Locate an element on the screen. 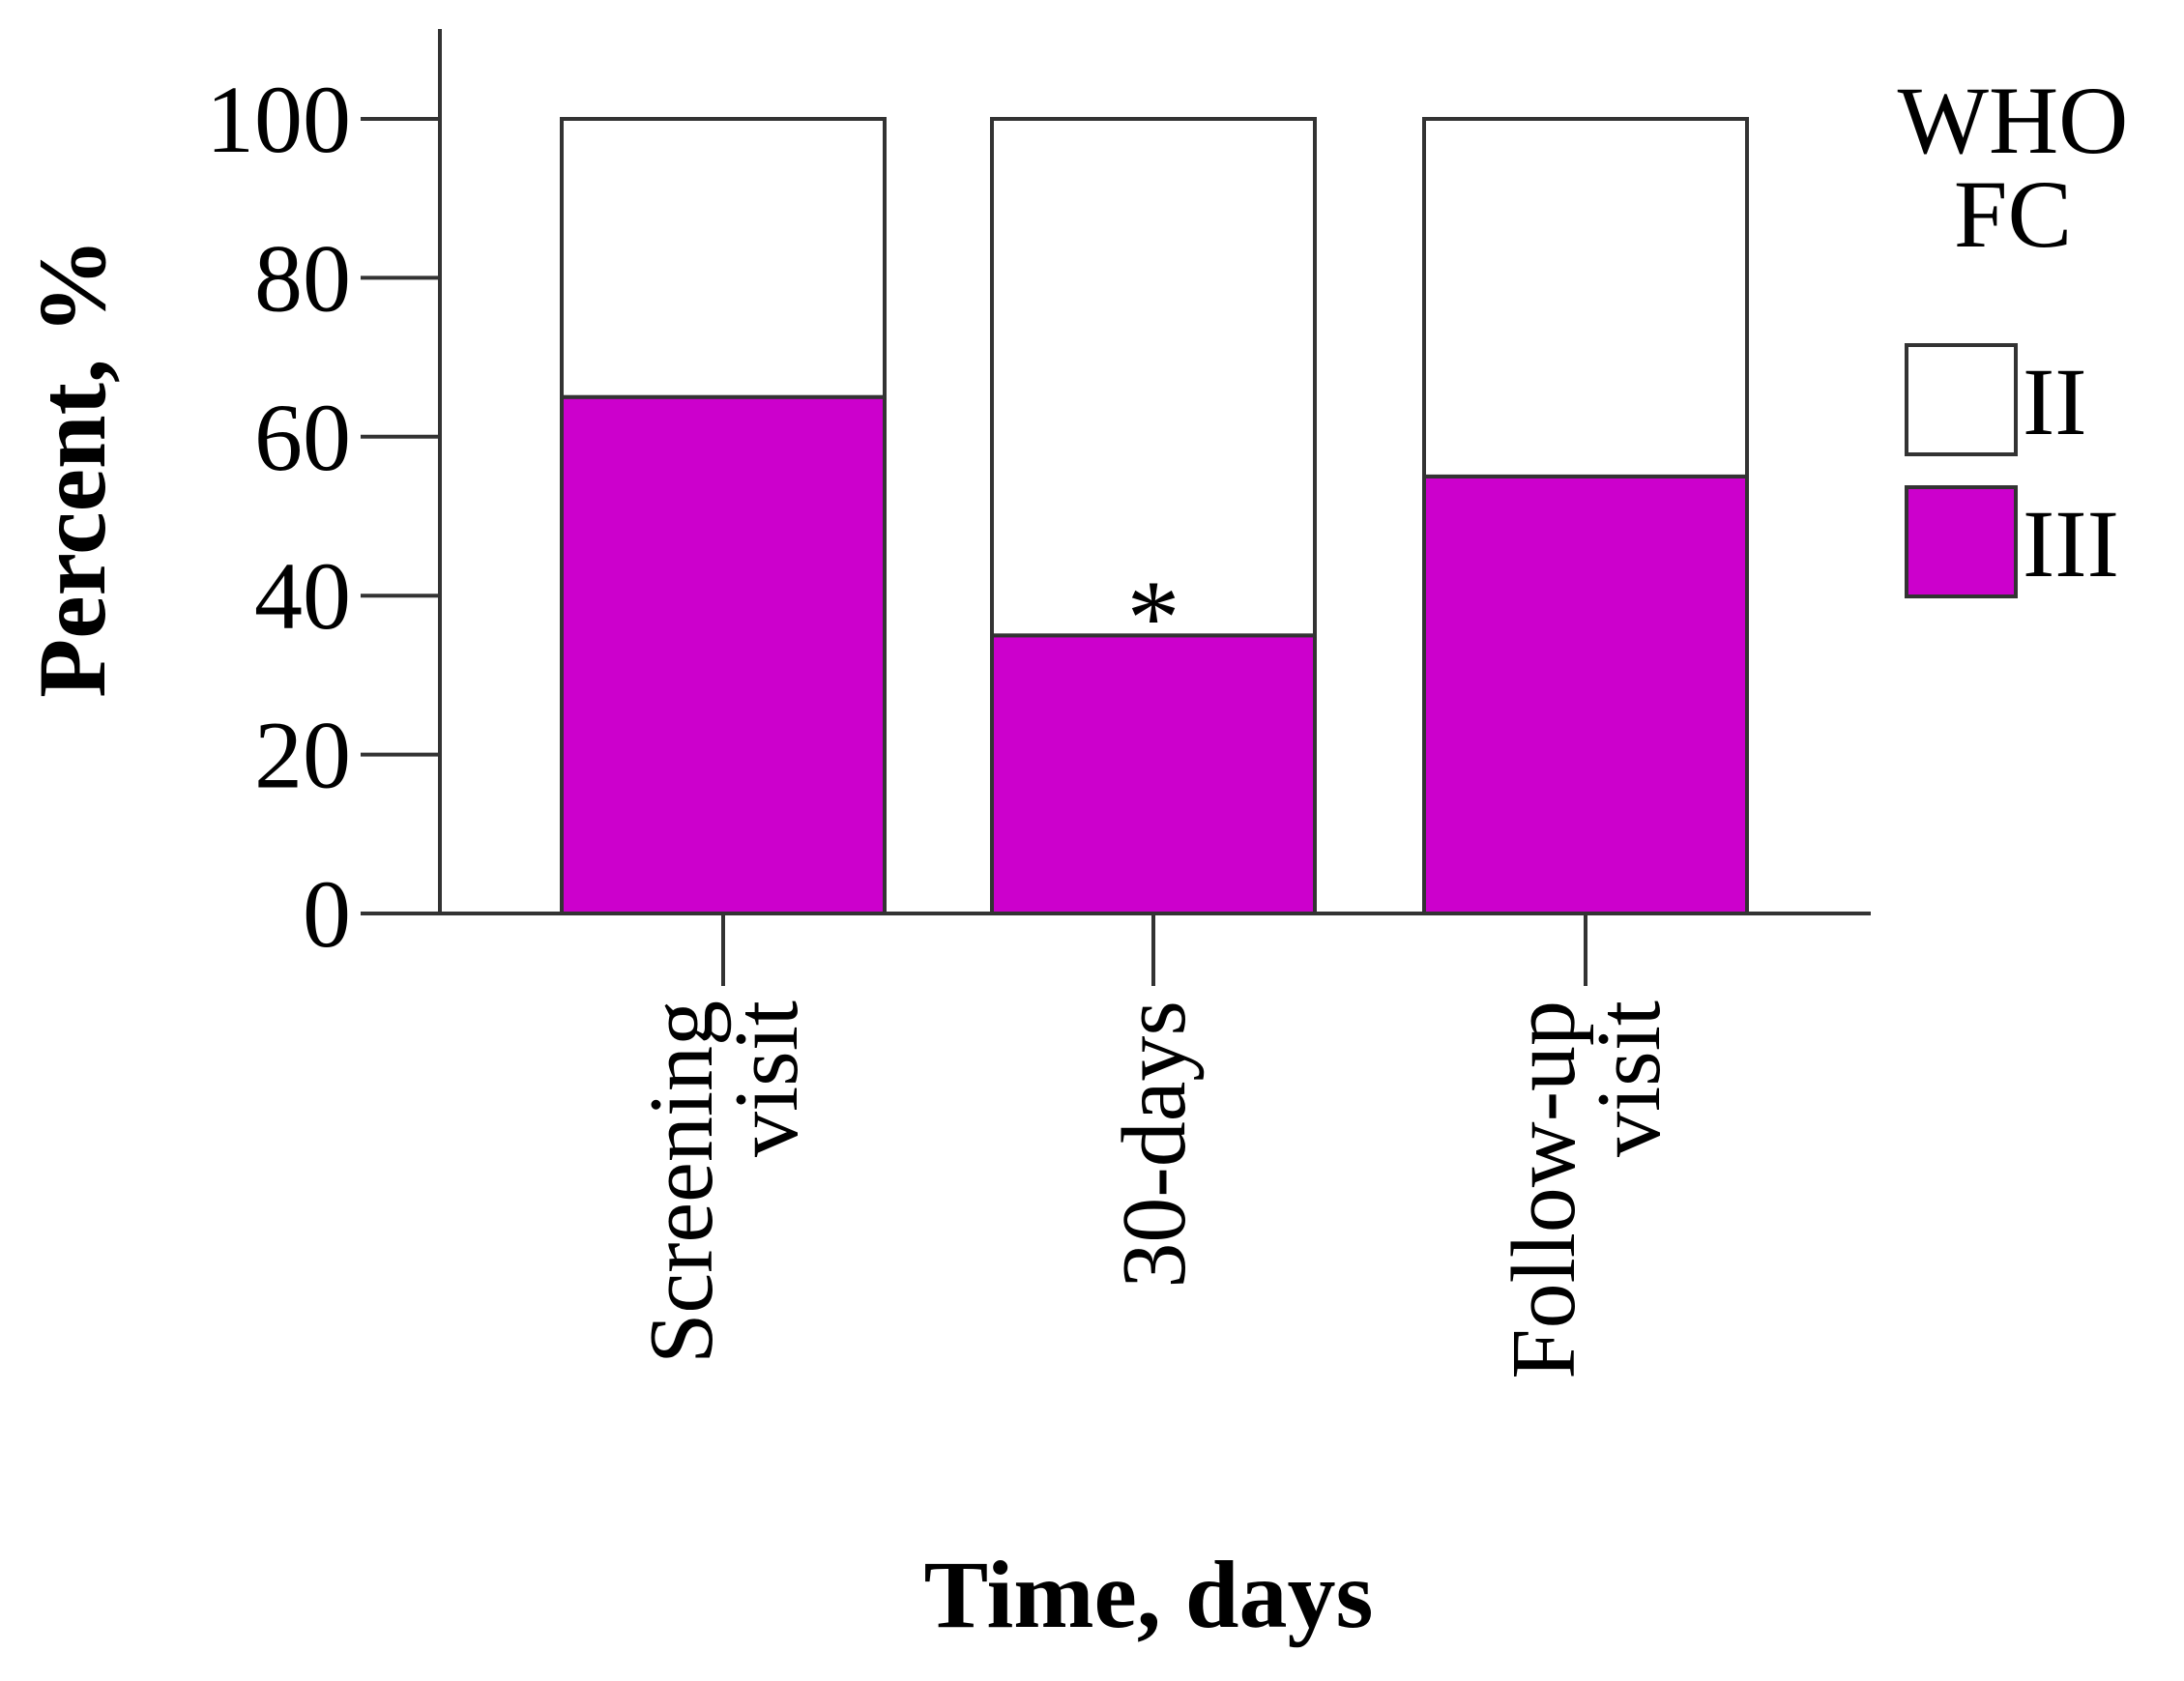  x-category-label: Screening is located at coordinates (682, 1182).